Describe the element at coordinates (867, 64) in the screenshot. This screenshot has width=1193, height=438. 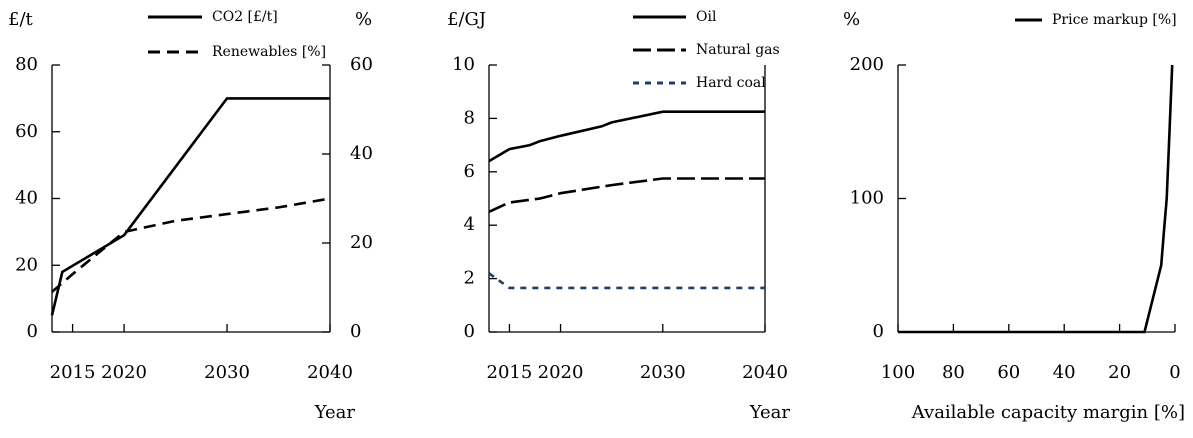
I see `y-tick-label: 200` at that location.